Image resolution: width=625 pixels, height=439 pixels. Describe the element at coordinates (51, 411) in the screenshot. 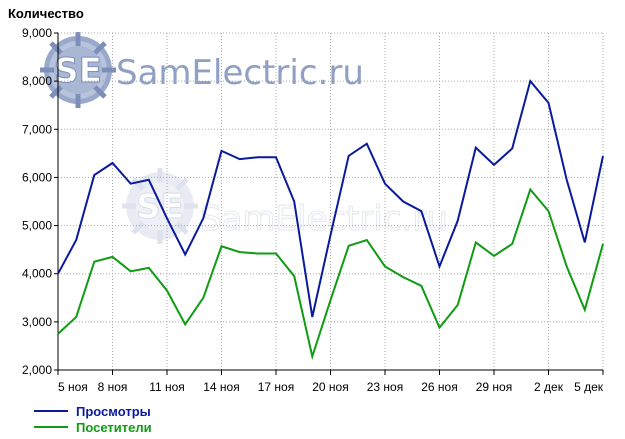

I see `legend-swatch-views` at that location.